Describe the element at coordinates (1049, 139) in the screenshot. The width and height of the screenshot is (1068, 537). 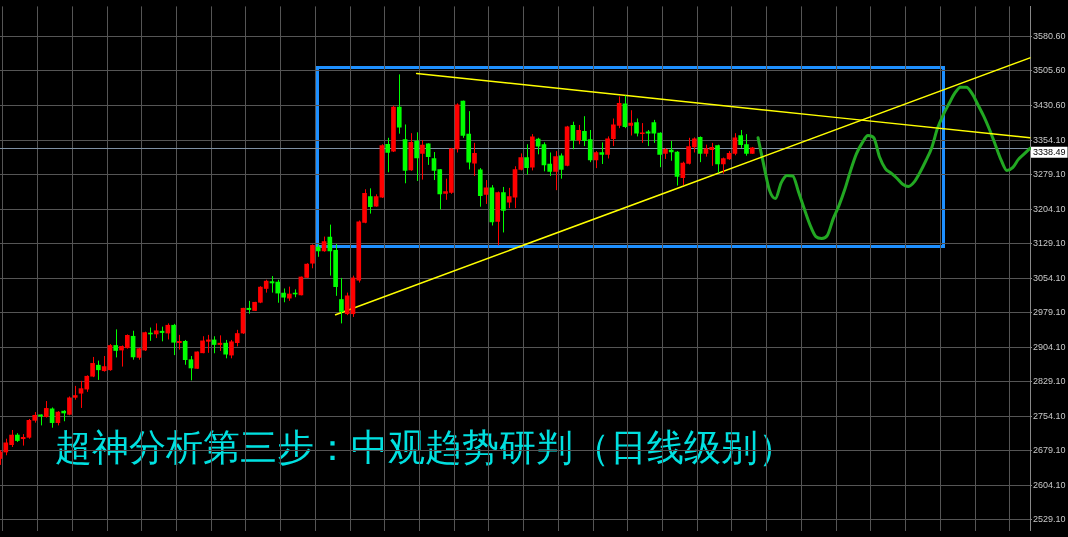
I see `y-tick-label: 3354.10` at that location.